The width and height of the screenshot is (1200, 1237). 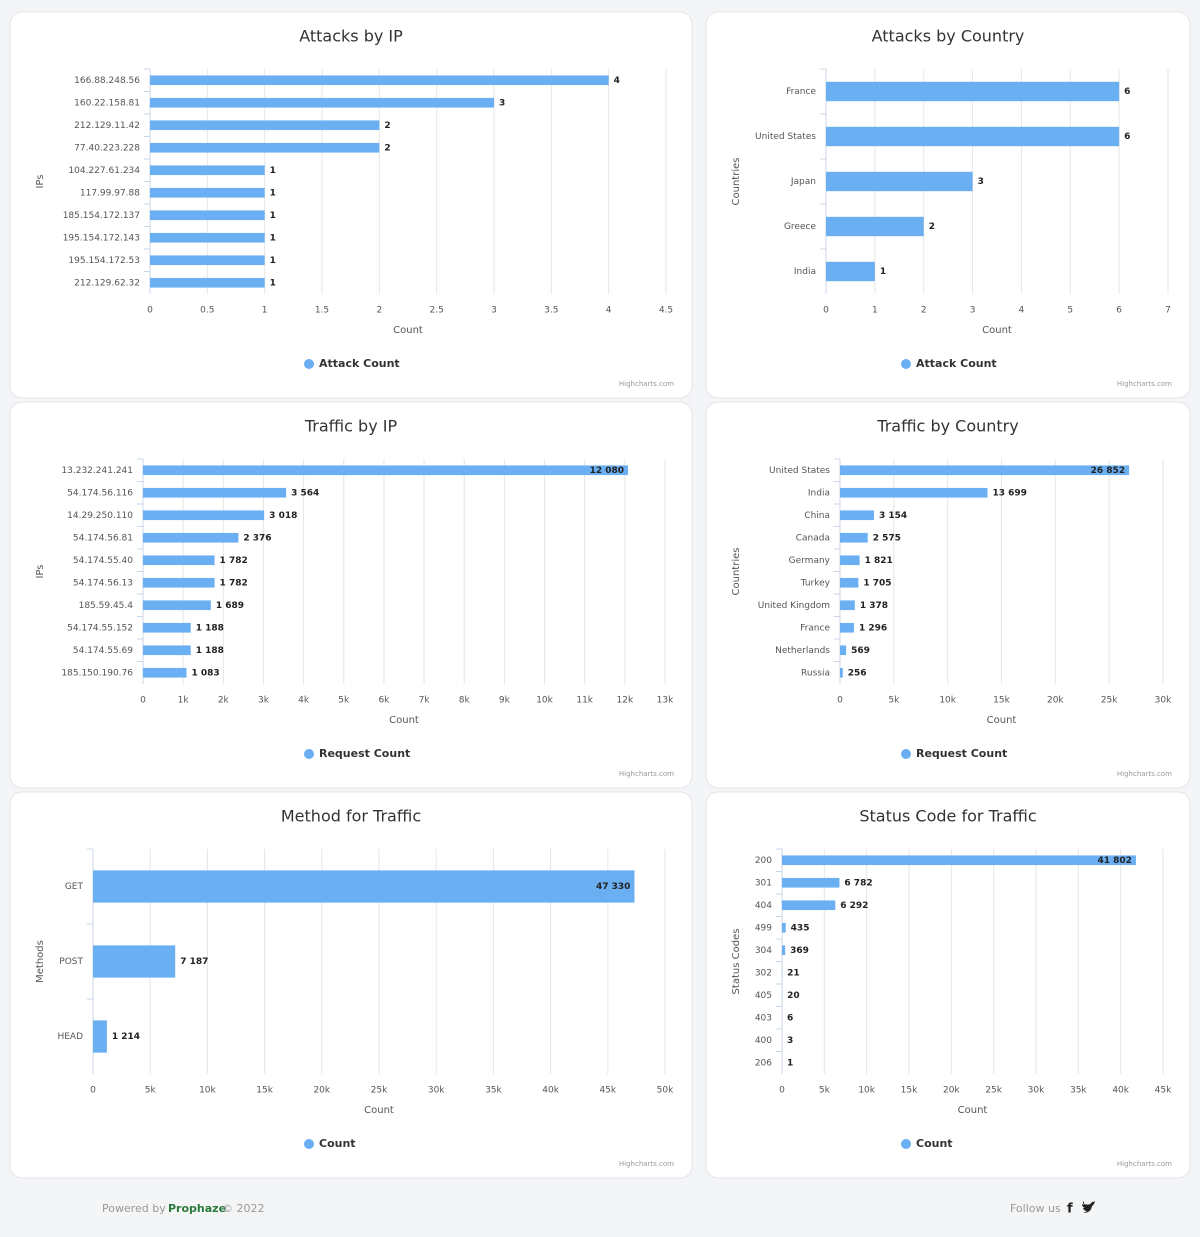 What do you see at coordinates (802, 651) in the screenshot?
I see `y-tick-label: Netherlands` at bounding box center [802, 651].